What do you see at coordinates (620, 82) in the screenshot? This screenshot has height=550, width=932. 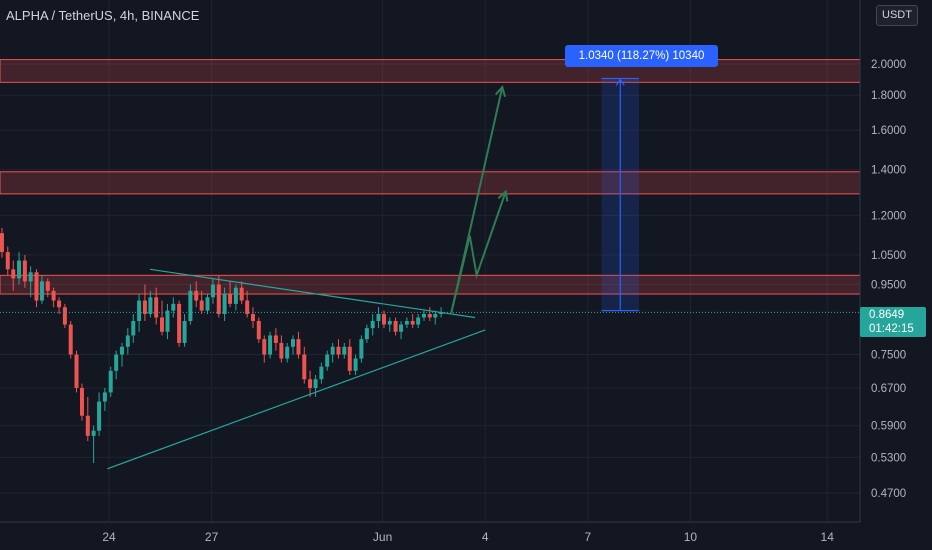 I see `measure-arrow-head` at bounding box center [620, 82].